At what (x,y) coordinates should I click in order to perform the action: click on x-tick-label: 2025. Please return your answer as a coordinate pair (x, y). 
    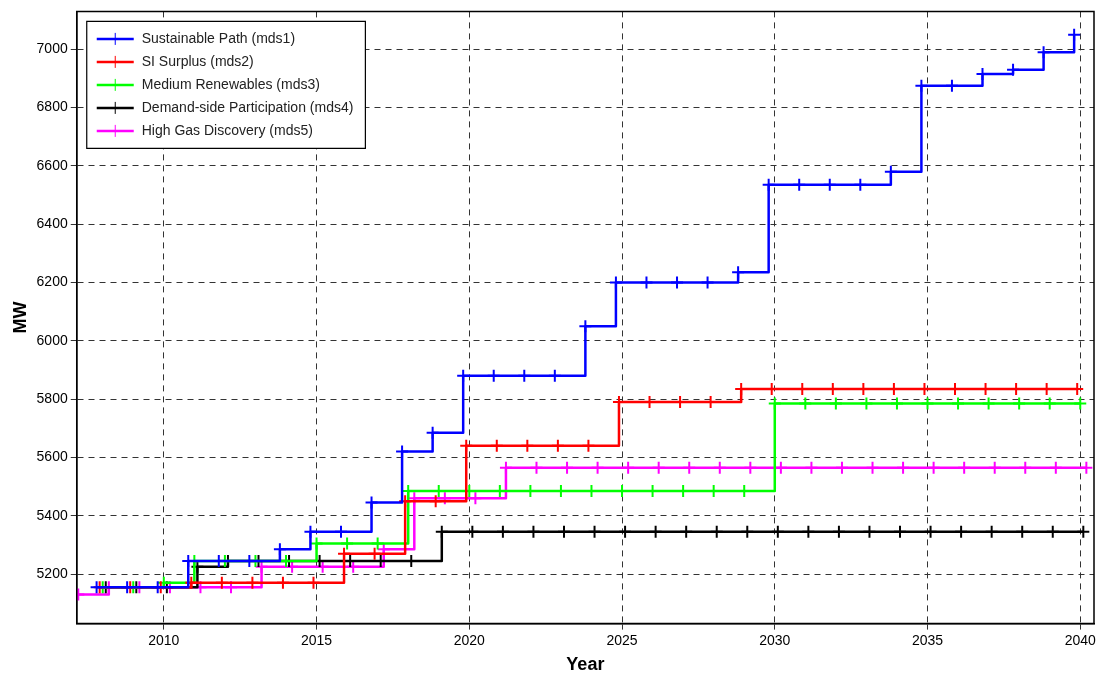
    Looking at the image, I should click on (622, 639).